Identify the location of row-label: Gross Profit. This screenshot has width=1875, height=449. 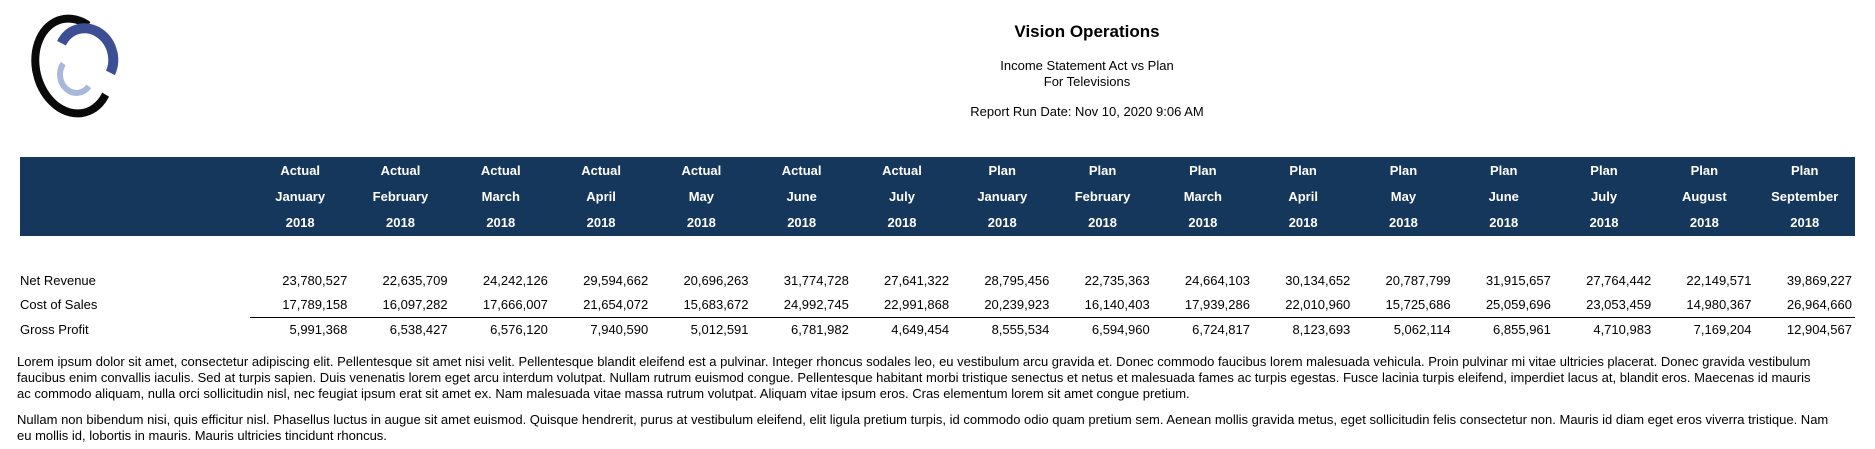
(54, 329).